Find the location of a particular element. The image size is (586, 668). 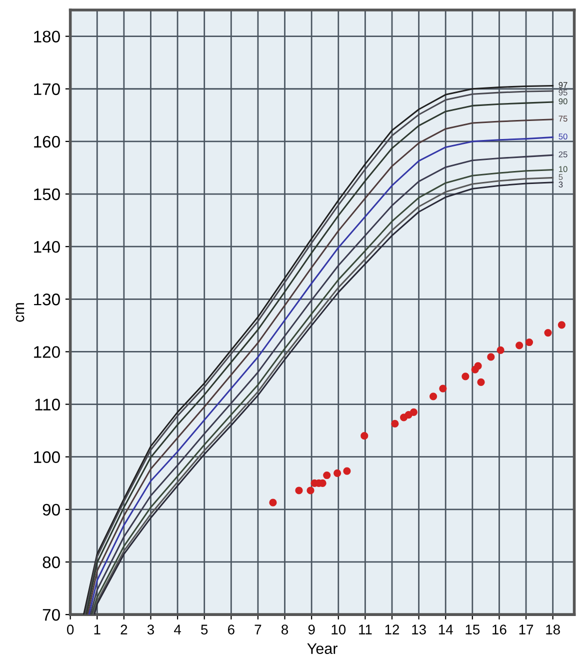

x-tick-label: 8 is located at coordinates (285, 629).